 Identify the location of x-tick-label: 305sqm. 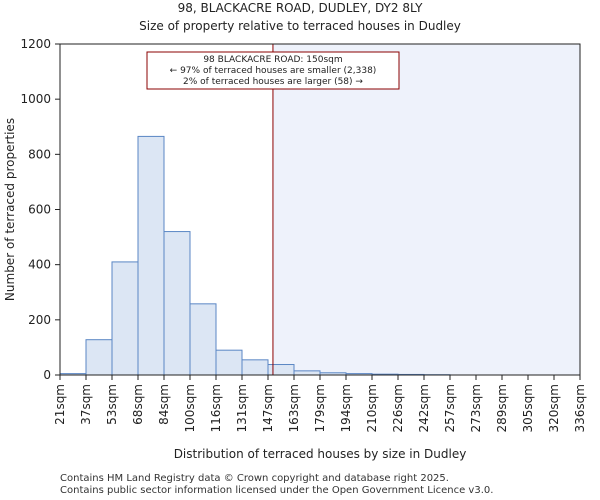
(528, 408).